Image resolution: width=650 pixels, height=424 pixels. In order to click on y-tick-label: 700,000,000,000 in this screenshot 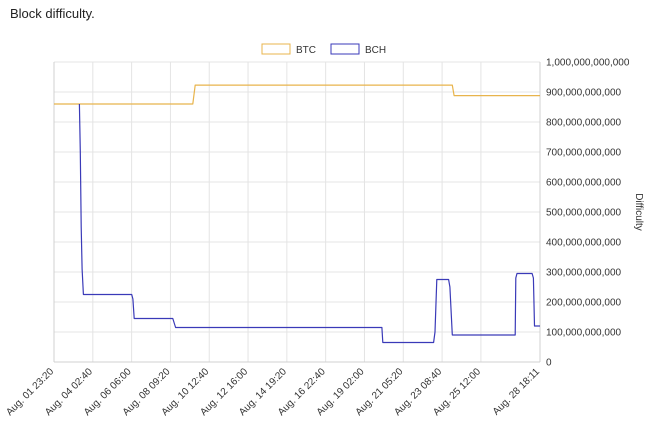, I will do `click(584, 153)`.